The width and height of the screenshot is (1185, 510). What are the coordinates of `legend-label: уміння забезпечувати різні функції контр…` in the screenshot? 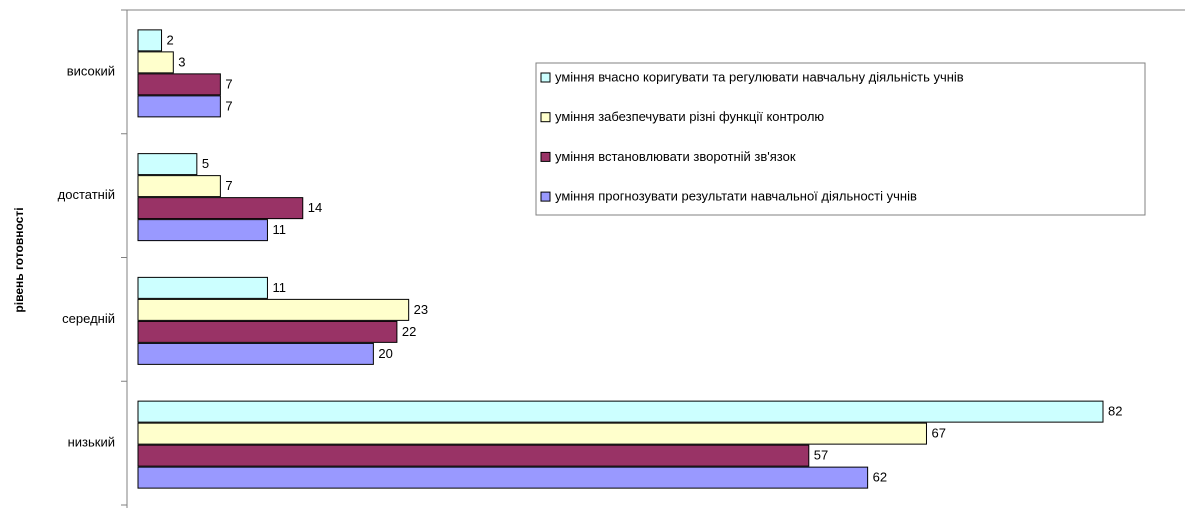 It's located at (689, 116).